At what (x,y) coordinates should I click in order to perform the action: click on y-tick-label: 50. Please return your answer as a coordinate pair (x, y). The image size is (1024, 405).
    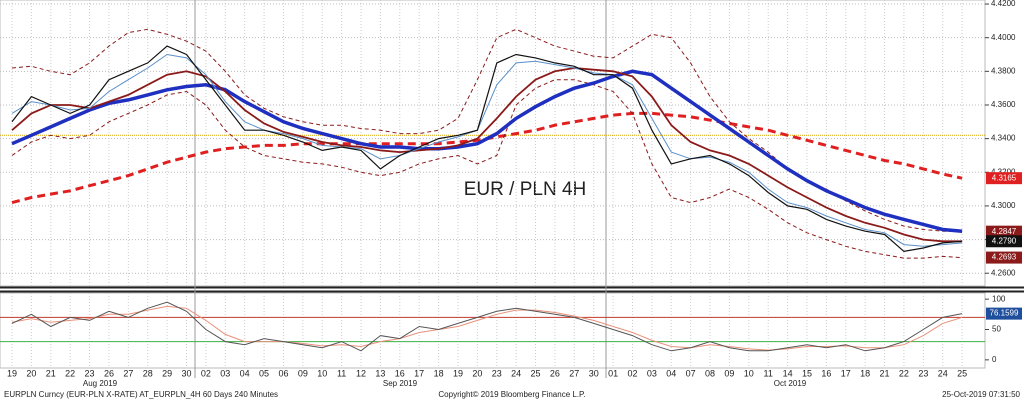
    Looking at the image, I should click on (996, 329).